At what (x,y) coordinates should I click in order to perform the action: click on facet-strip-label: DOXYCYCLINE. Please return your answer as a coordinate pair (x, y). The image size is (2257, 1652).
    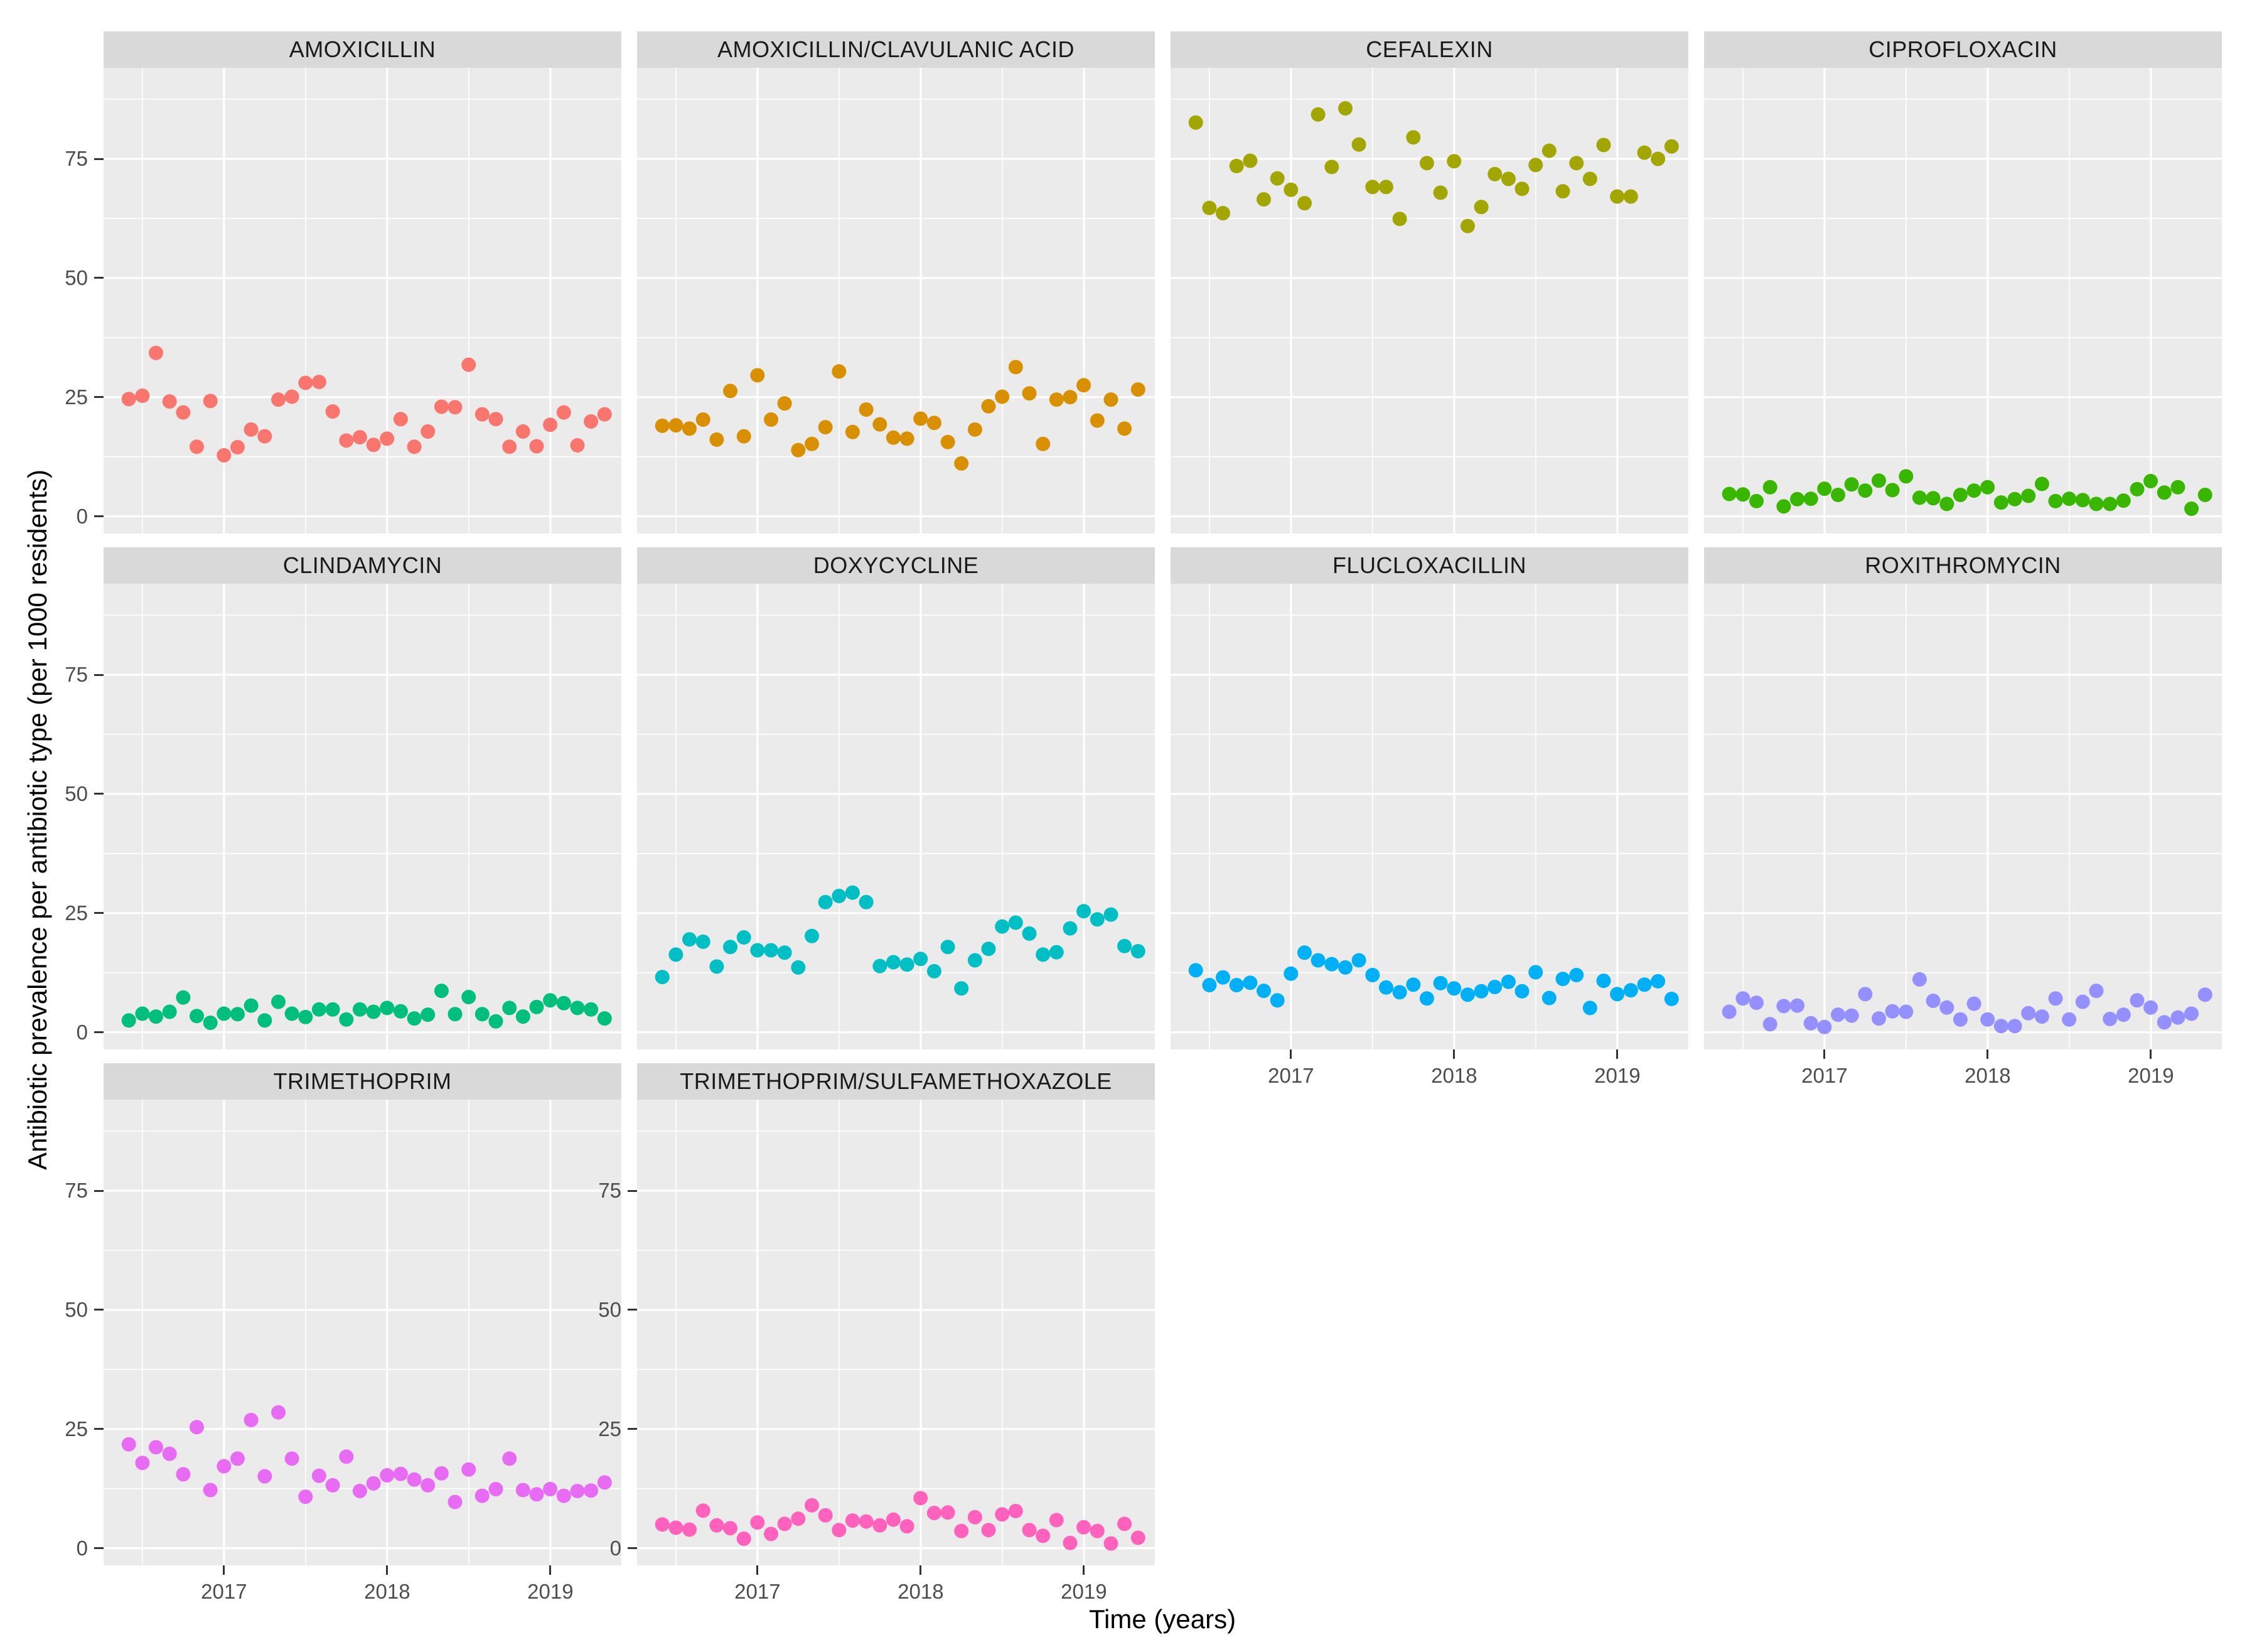
    Looking at the image, I should click on (896, 565).